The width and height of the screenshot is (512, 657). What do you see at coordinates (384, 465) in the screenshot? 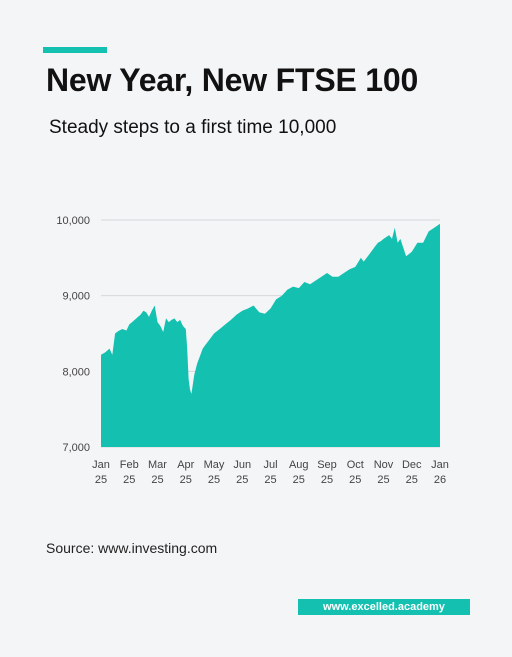
I see `x-tick-month: Nov` at bounding box center [384, 465].